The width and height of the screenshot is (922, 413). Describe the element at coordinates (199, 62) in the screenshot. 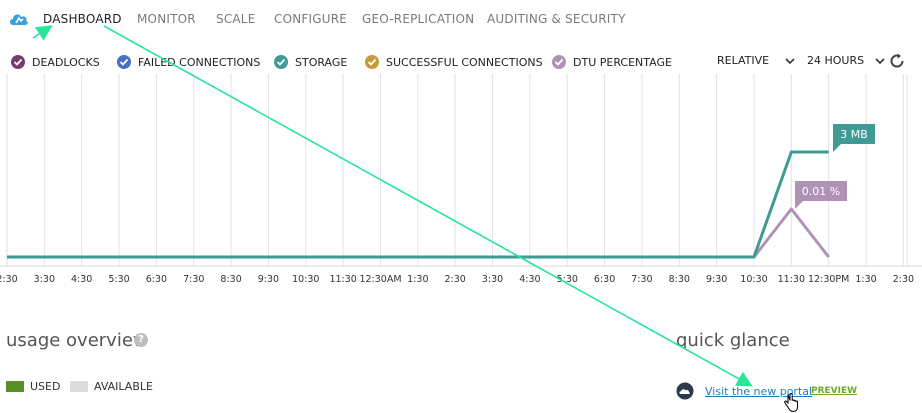

I see `metric-label: FAILED CONNECTIONS` at that location.